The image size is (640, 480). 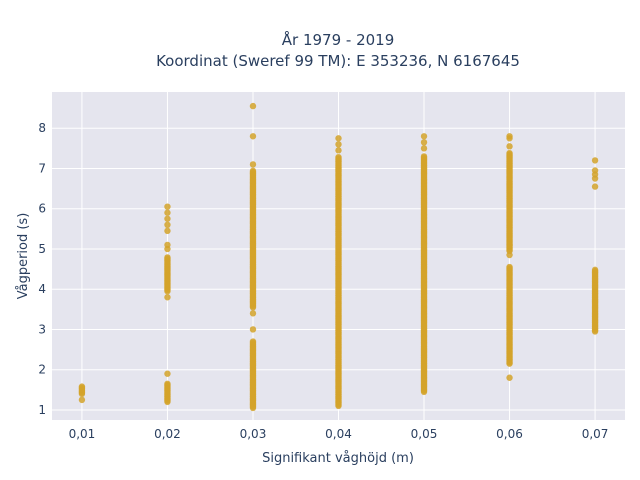 I want to click on x-tick-label: 0,06, so click(x=509, y=434).